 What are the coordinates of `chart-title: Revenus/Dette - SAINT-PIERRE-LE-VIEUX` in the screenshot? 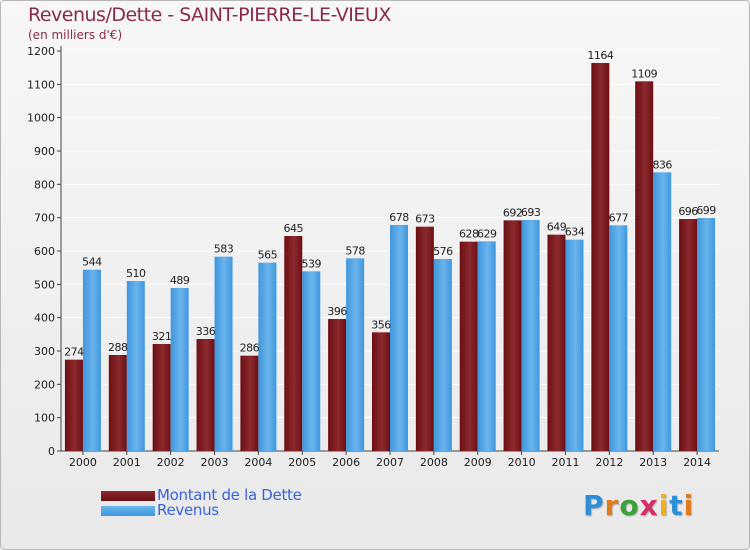 It's located at (209, 15).